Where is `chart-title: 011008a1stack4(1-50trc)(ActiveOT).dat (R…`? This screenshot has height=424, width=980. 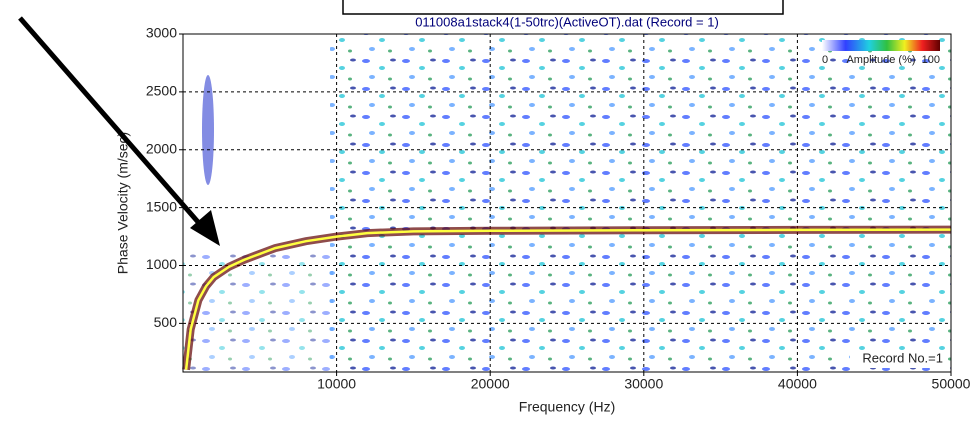 chart-title: 011008a1stack4(1-50trc)(ActiveOT).dat (R… is located at coordinates (567, 21).